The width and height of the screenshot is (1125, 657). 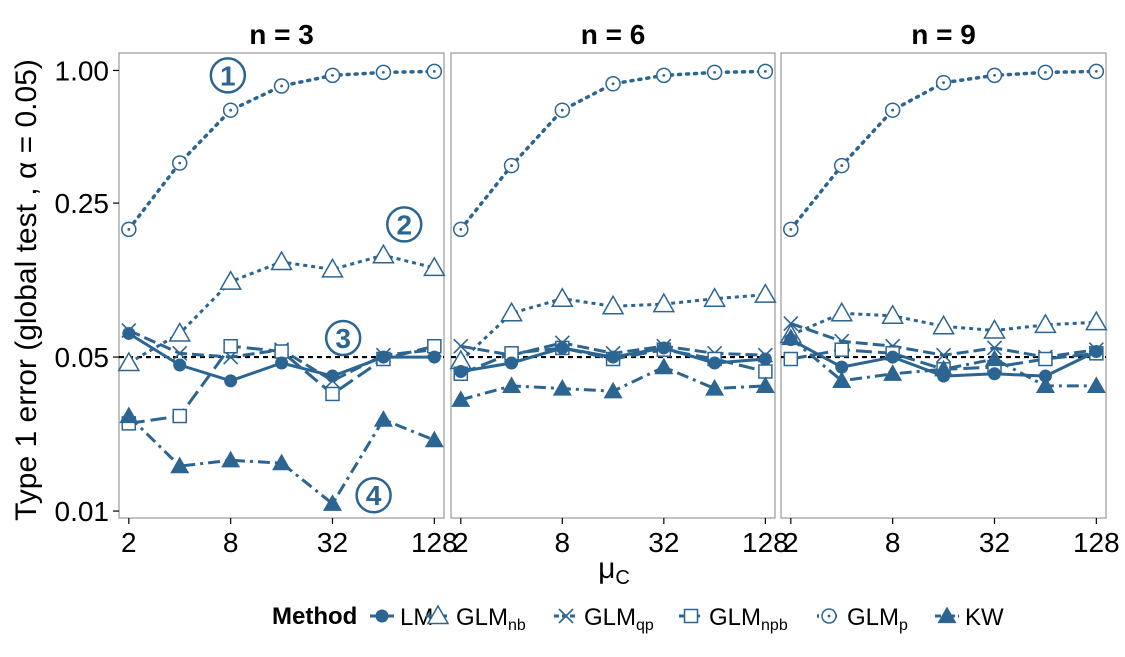 I want to click on legend-label: KW, so click(x=984, y=617).